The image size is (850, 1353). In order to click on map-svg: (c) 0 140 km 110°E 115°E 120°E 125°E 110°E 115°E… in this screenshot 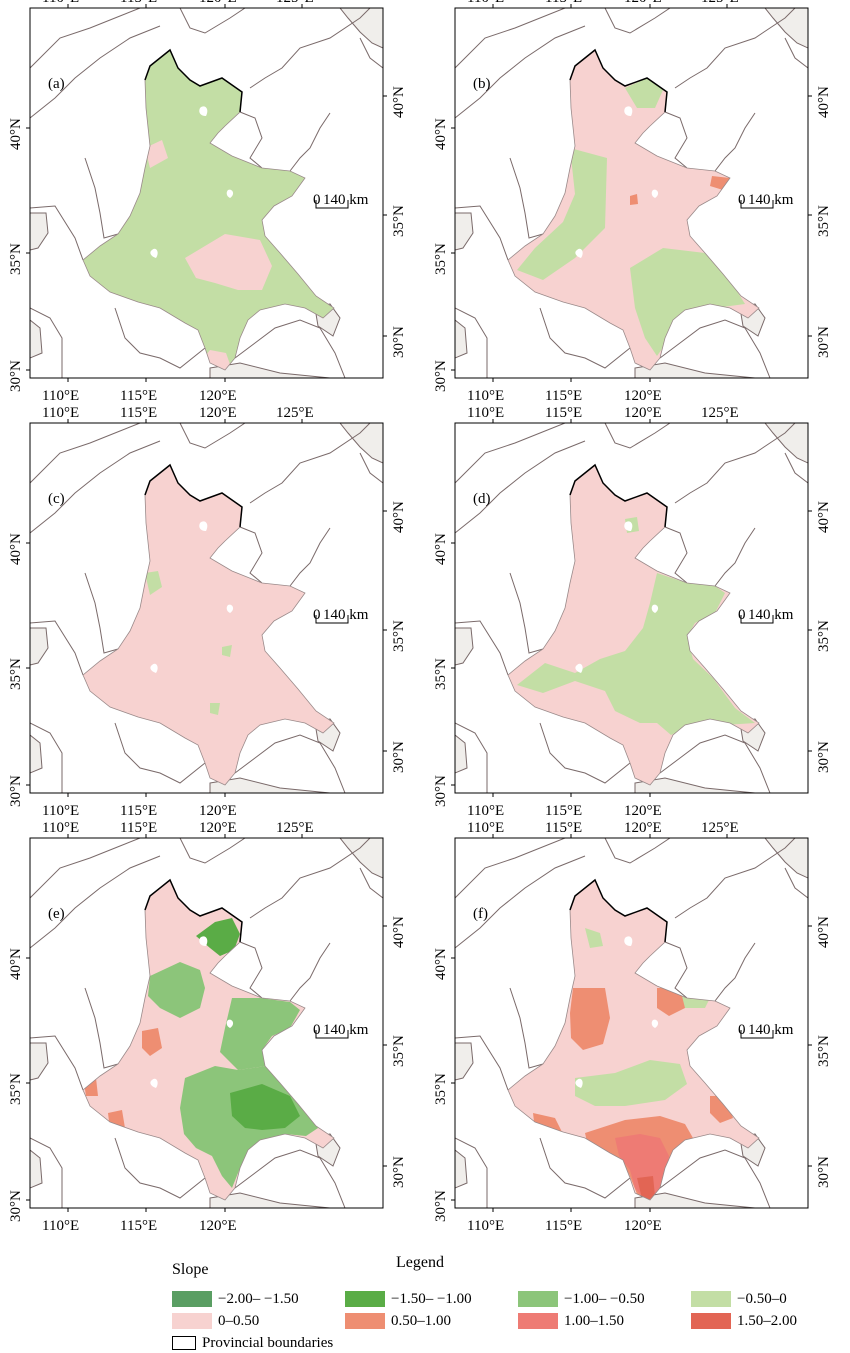, I will do `click(207, 612)`.